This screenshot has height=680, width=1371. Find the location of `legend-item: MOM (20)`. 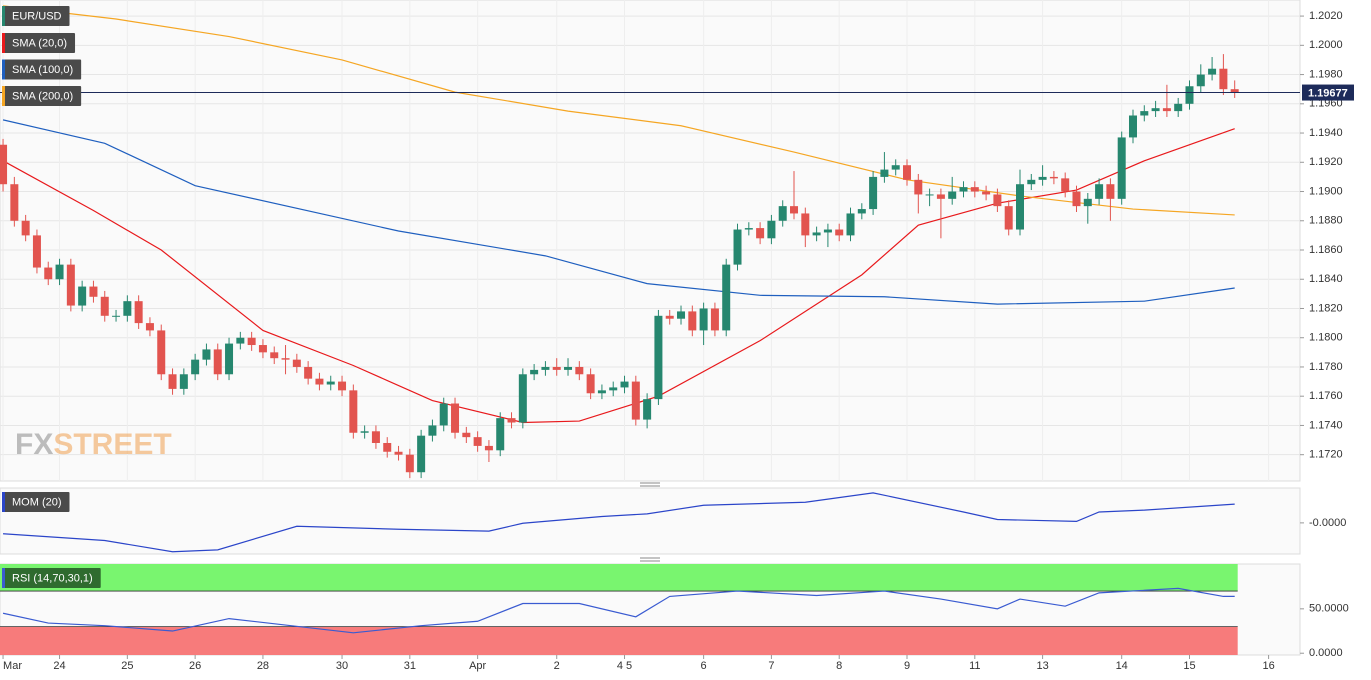

legend-item: MOM (20) is located at coordinates (36, 502).